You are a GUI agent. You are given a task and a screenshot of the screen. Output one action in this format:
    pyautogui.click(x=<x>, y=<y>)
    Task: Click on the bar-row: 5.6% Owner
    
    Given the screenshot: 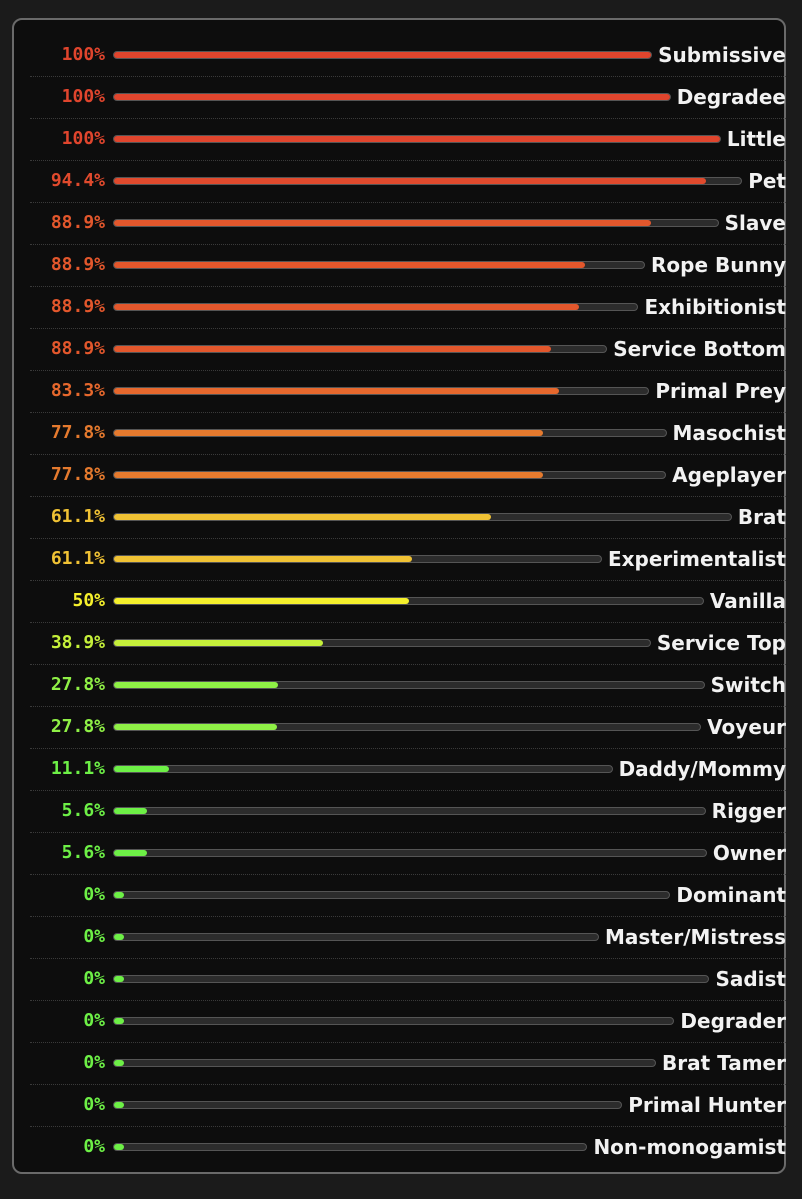 What is the action you would take?
    pyautogui.click(x=408, y=853)
    